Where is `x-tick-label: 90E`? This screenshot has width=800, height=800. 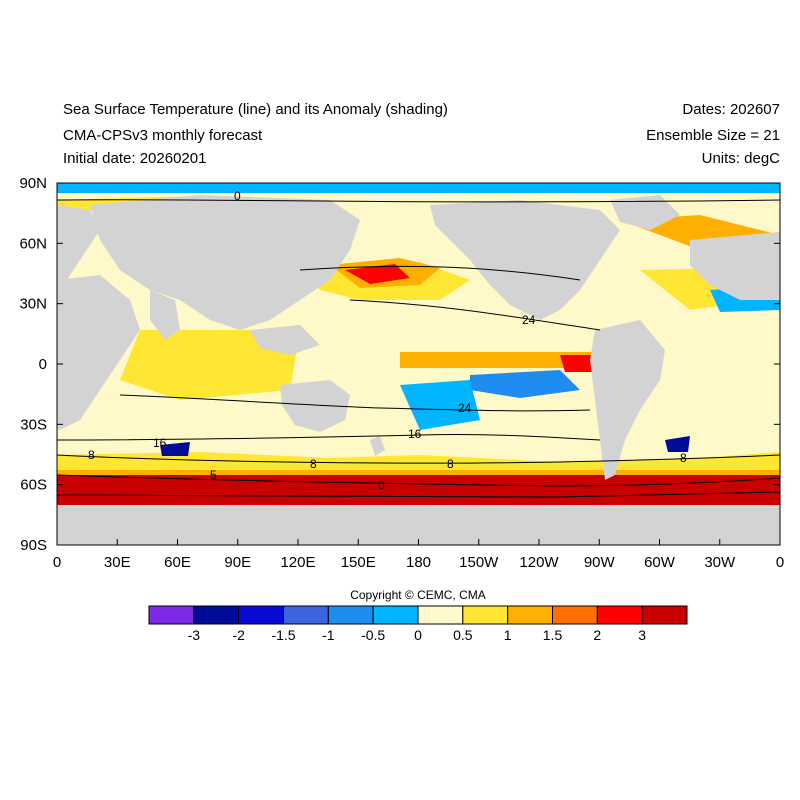 x-tick-label: 90E is located at coordinates (237, 562).